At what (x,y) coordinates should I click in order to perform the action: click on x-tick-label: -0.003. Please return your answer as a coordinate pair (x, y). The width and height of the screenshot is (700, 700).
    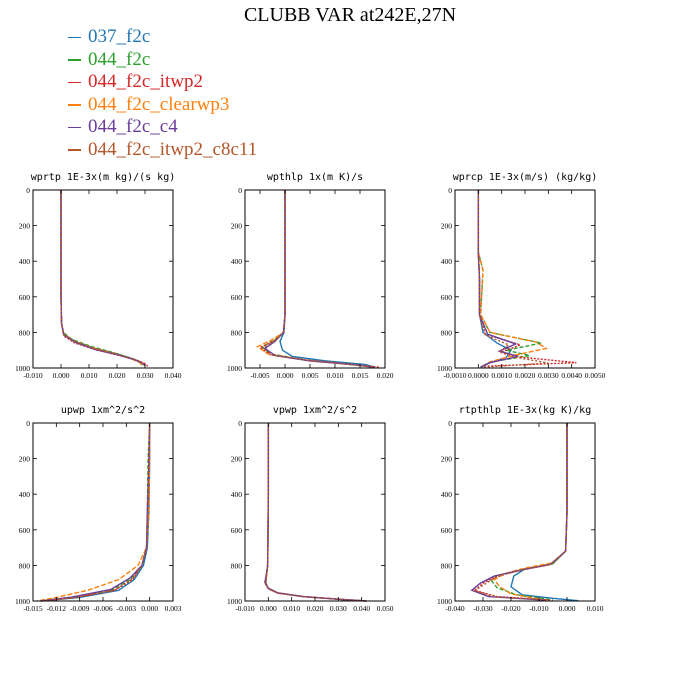
    Looking at the image, I should click on (127, 608).